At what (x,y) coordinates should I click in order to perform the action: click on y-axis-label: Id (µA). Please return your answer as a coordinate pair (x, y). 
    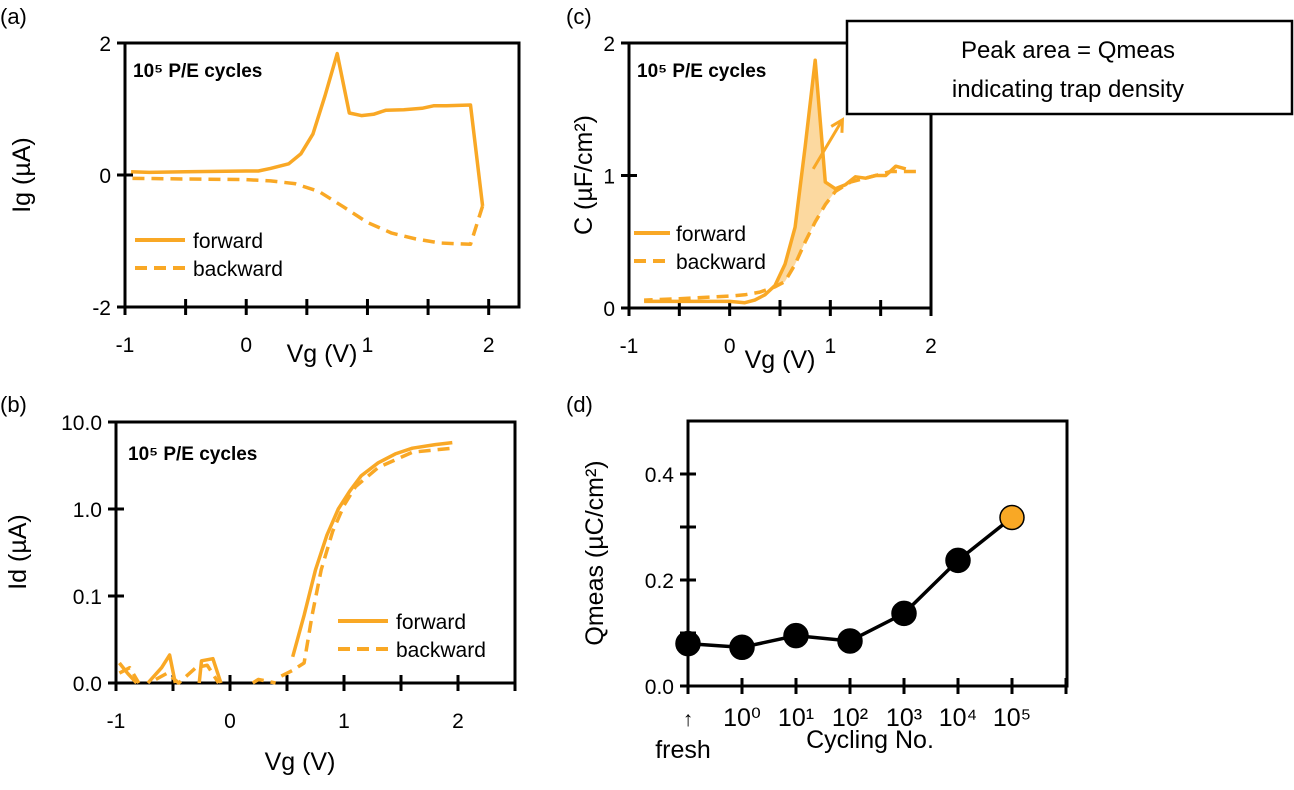
    Looking at the image, I should click on (18, 552).